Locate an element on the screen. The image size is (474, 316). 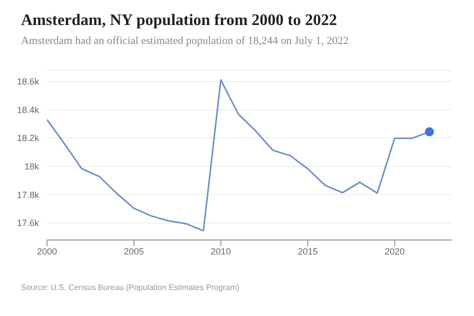
y-tick-label: 18.4k is located at coordinates (28, 109).